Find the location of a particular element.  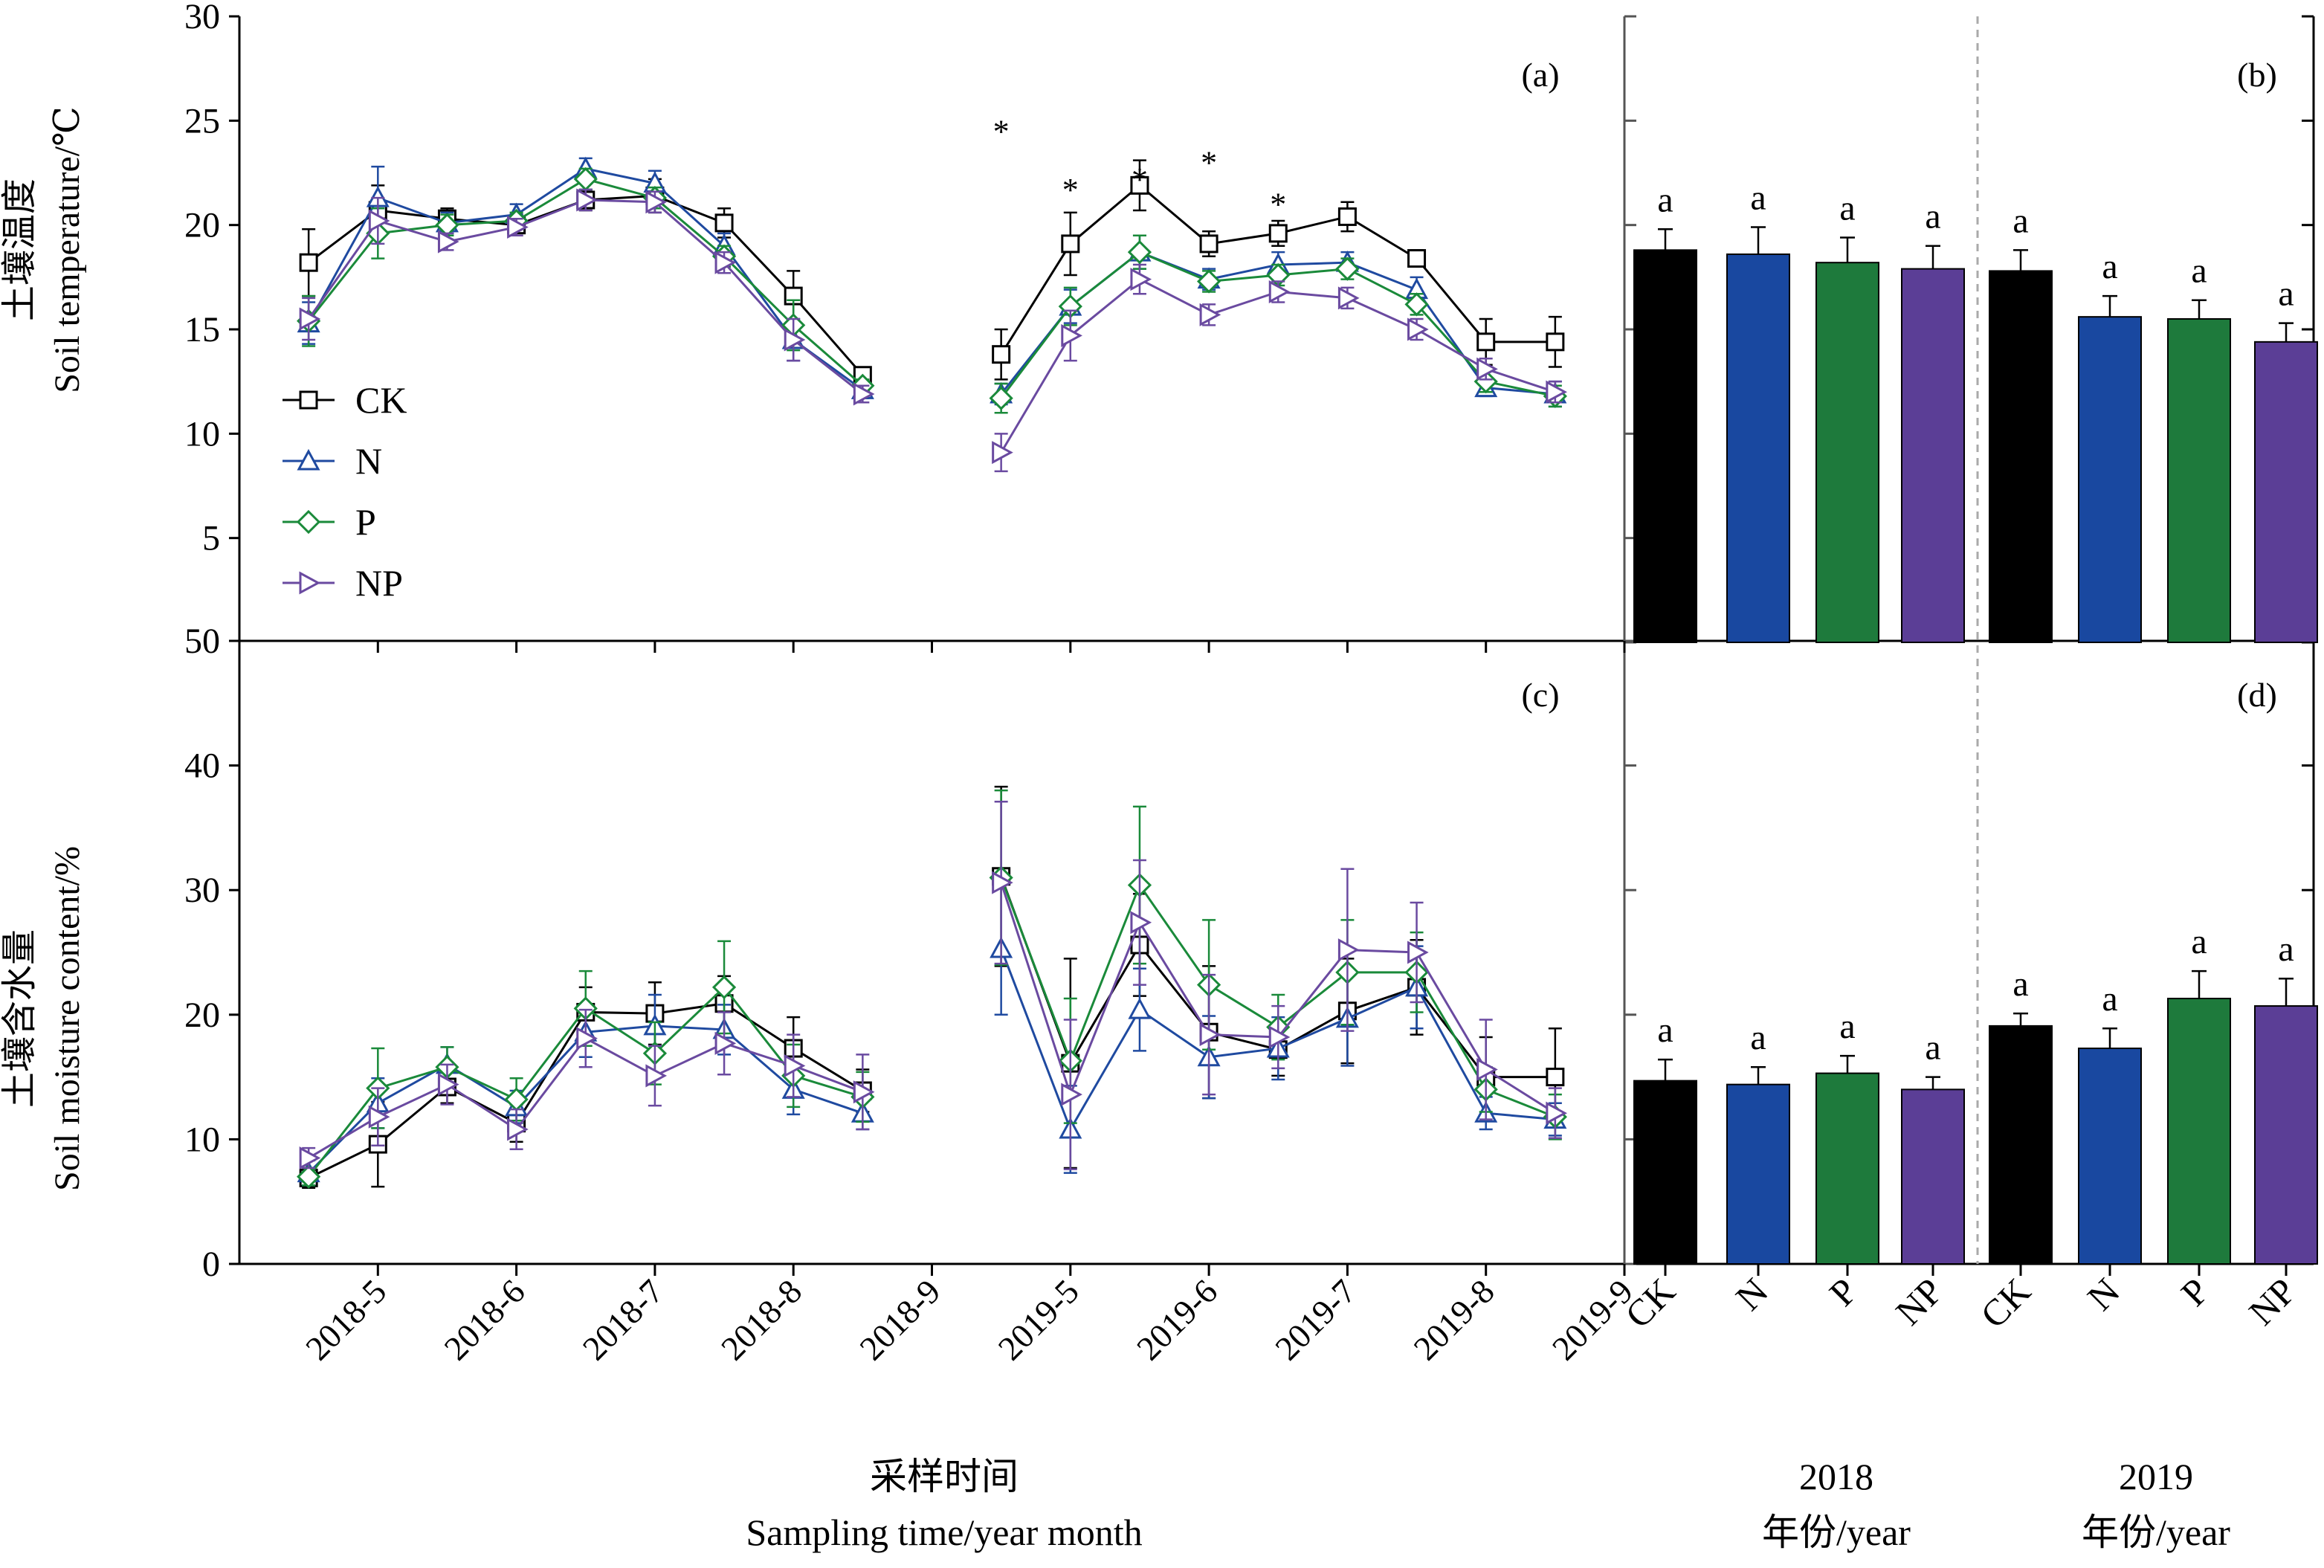

bottom-y-axis: 0 10 20 30 40 50 is located at coordinates (211, 953).